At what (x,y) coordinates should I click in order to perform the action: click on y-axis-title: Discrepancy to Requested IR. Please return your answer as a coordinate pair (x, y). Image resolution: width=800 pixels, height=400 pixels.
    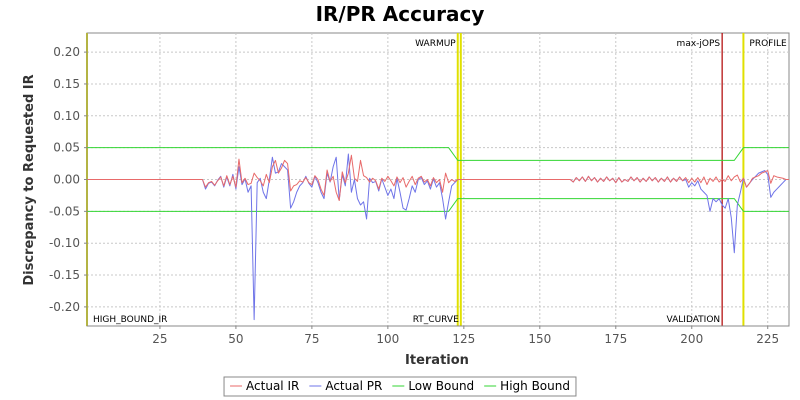
    Looking at the image, I should click on (29, 179).